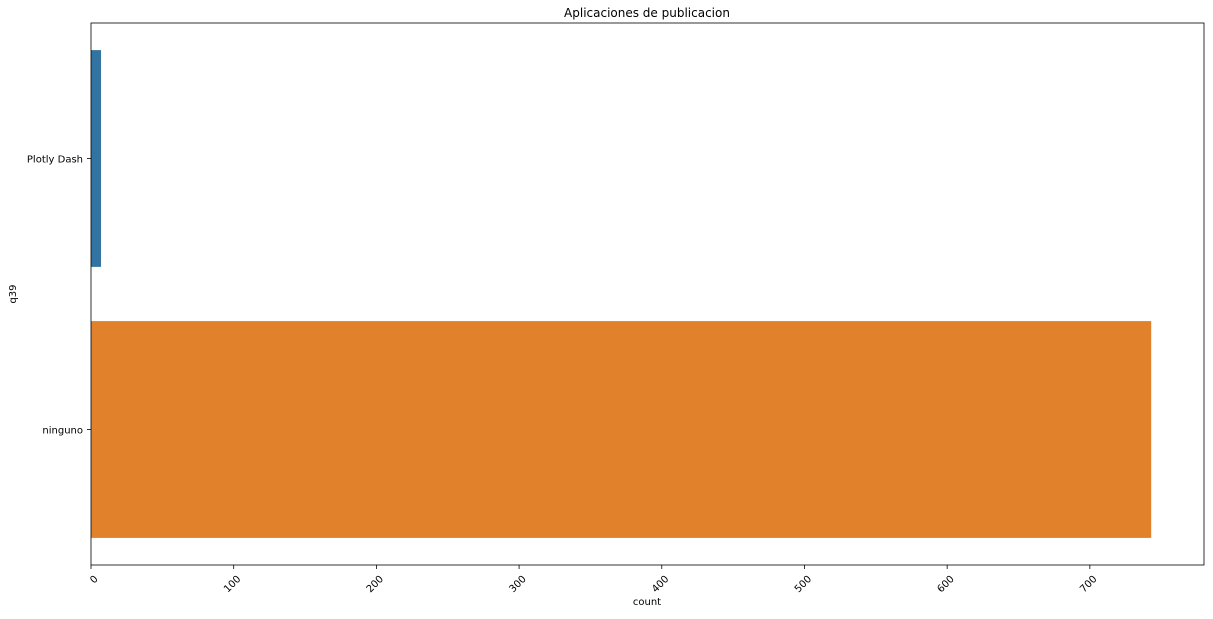  What do you see at coordinates (62, 431) in the screenshot?
I see `y-tick-label: ninguno` at bounding box center [62, 431].